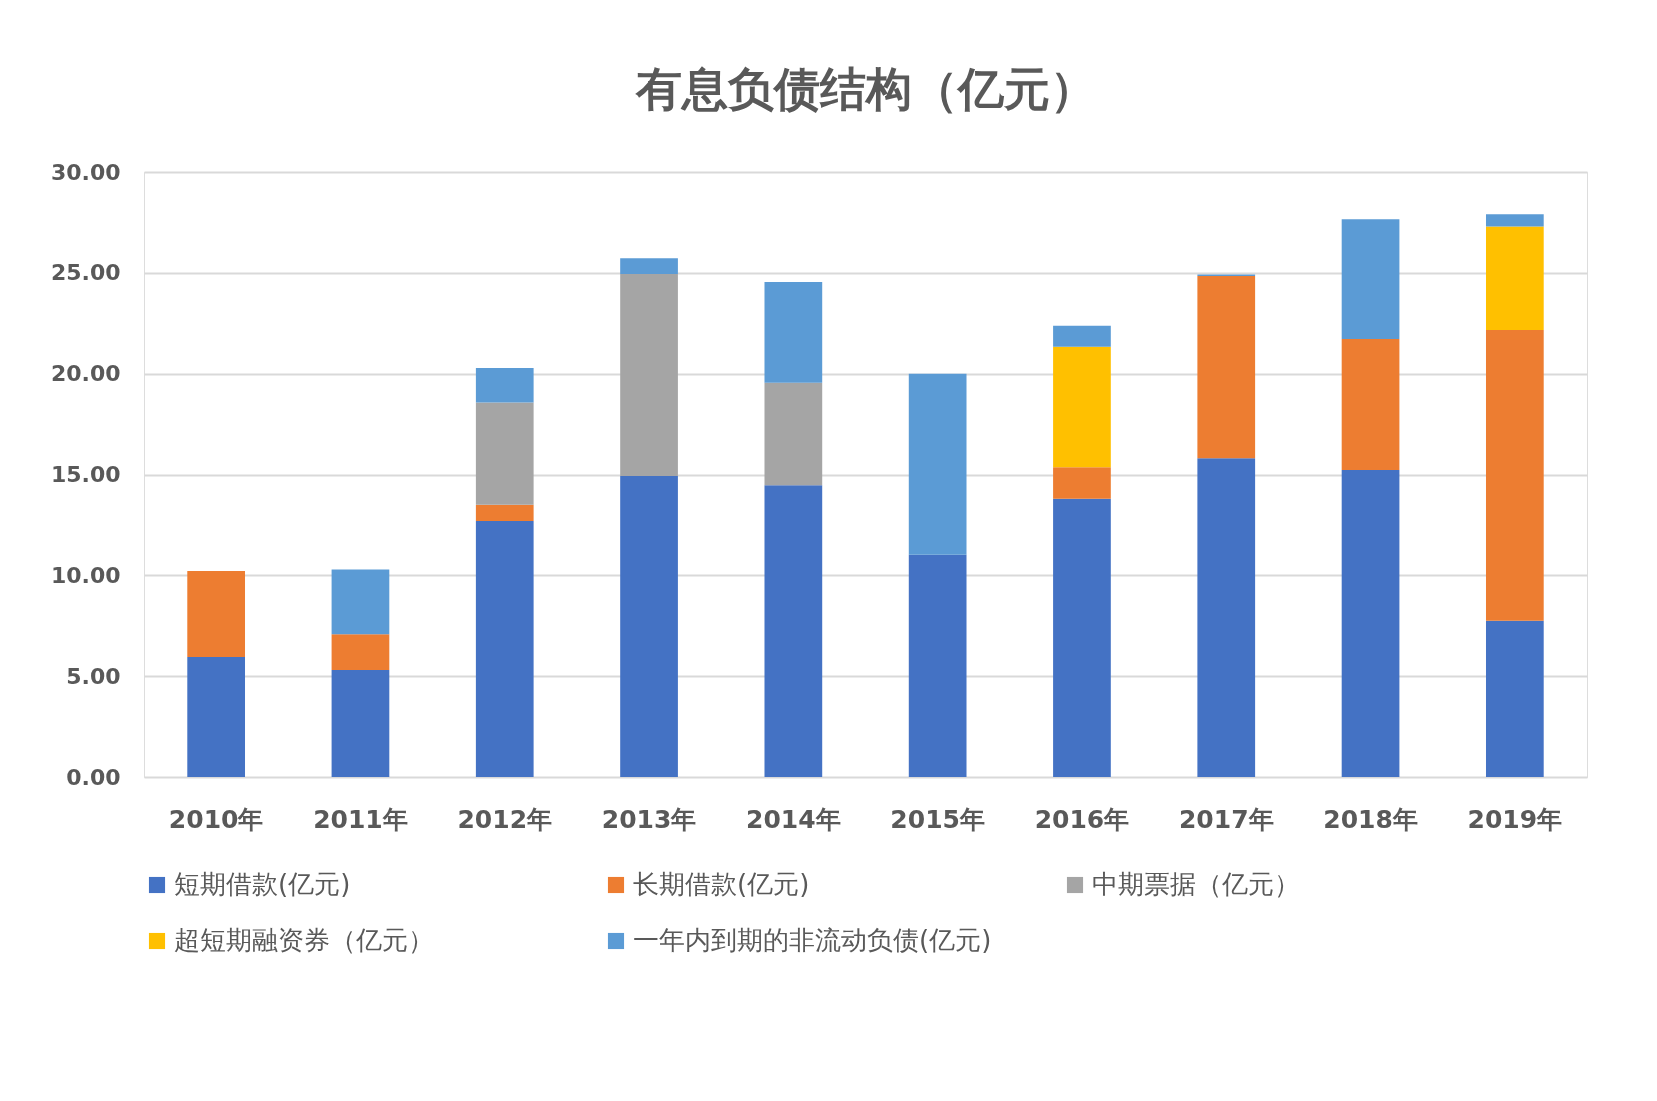 The width and height of the screenshot is (1657, 1101). Describe the element at coordinates (93, 676) in the screenshot. I see `y-tick-label: 5.00` at that location.